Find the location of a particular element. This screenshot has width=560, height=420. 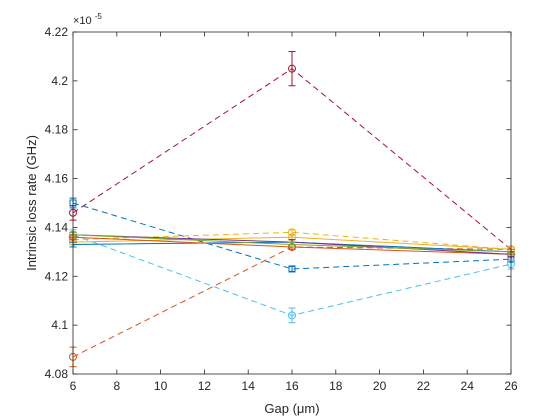

series-line is located at coordinates (292, 236).